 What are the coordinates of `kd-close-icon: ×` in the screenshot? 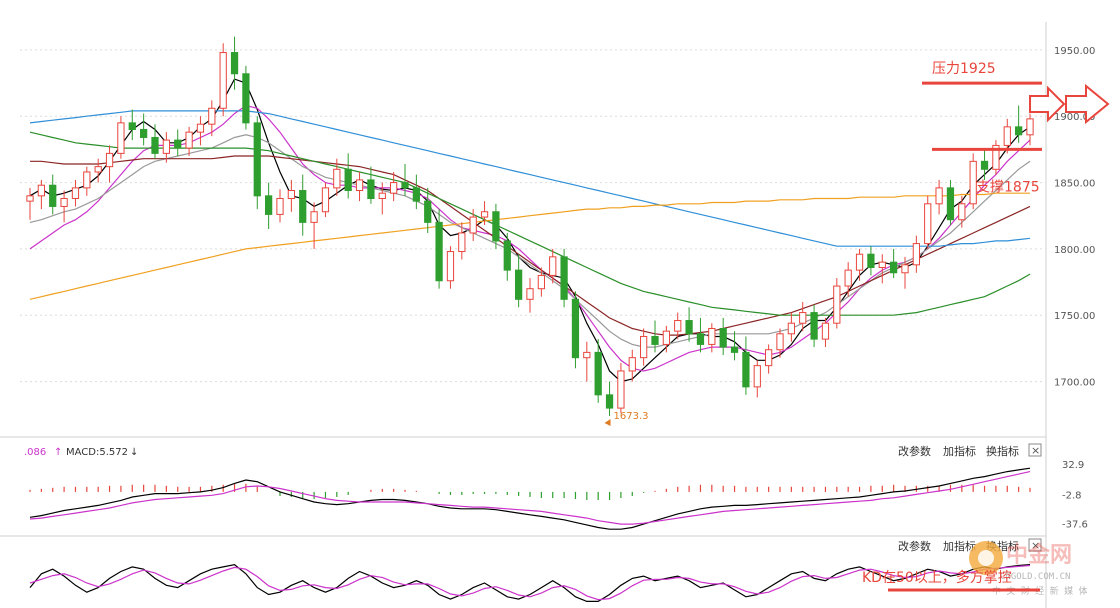 It's located at (1035, 545).